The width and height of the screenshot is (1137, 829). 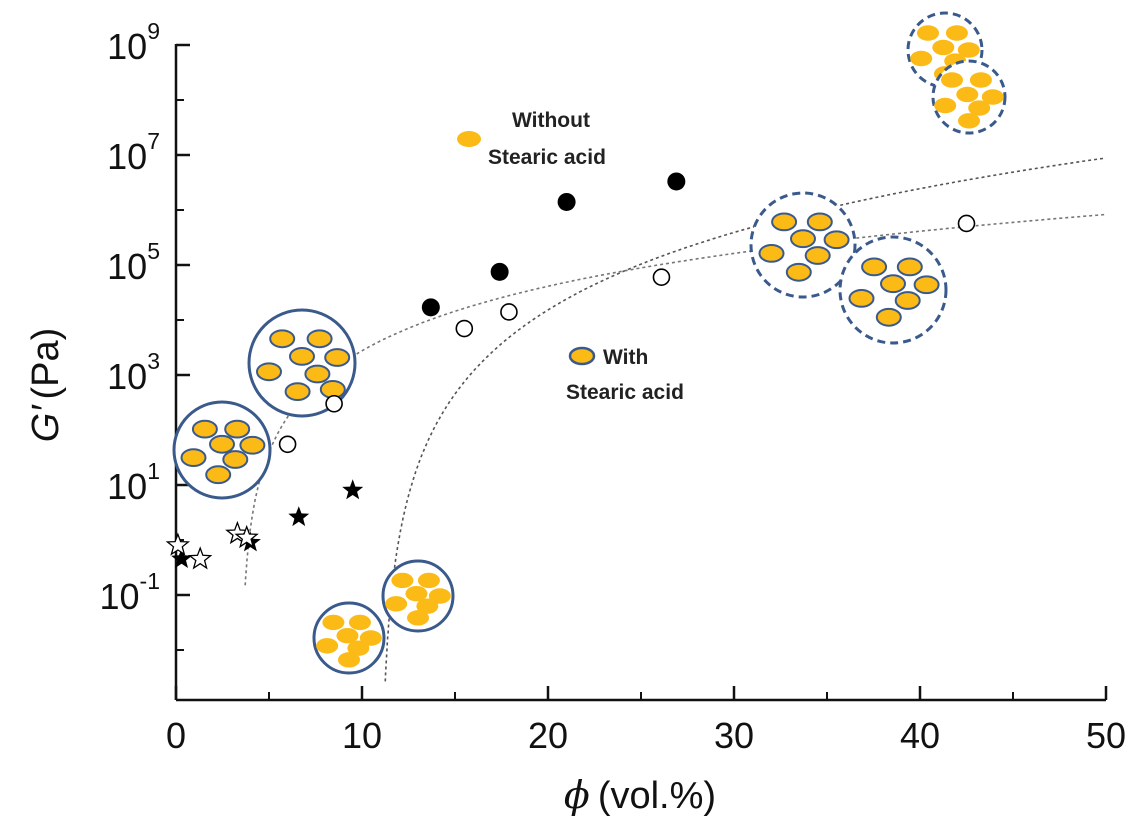 I want to click on y-axis-symbol: G′, so click(x=46, y=423).